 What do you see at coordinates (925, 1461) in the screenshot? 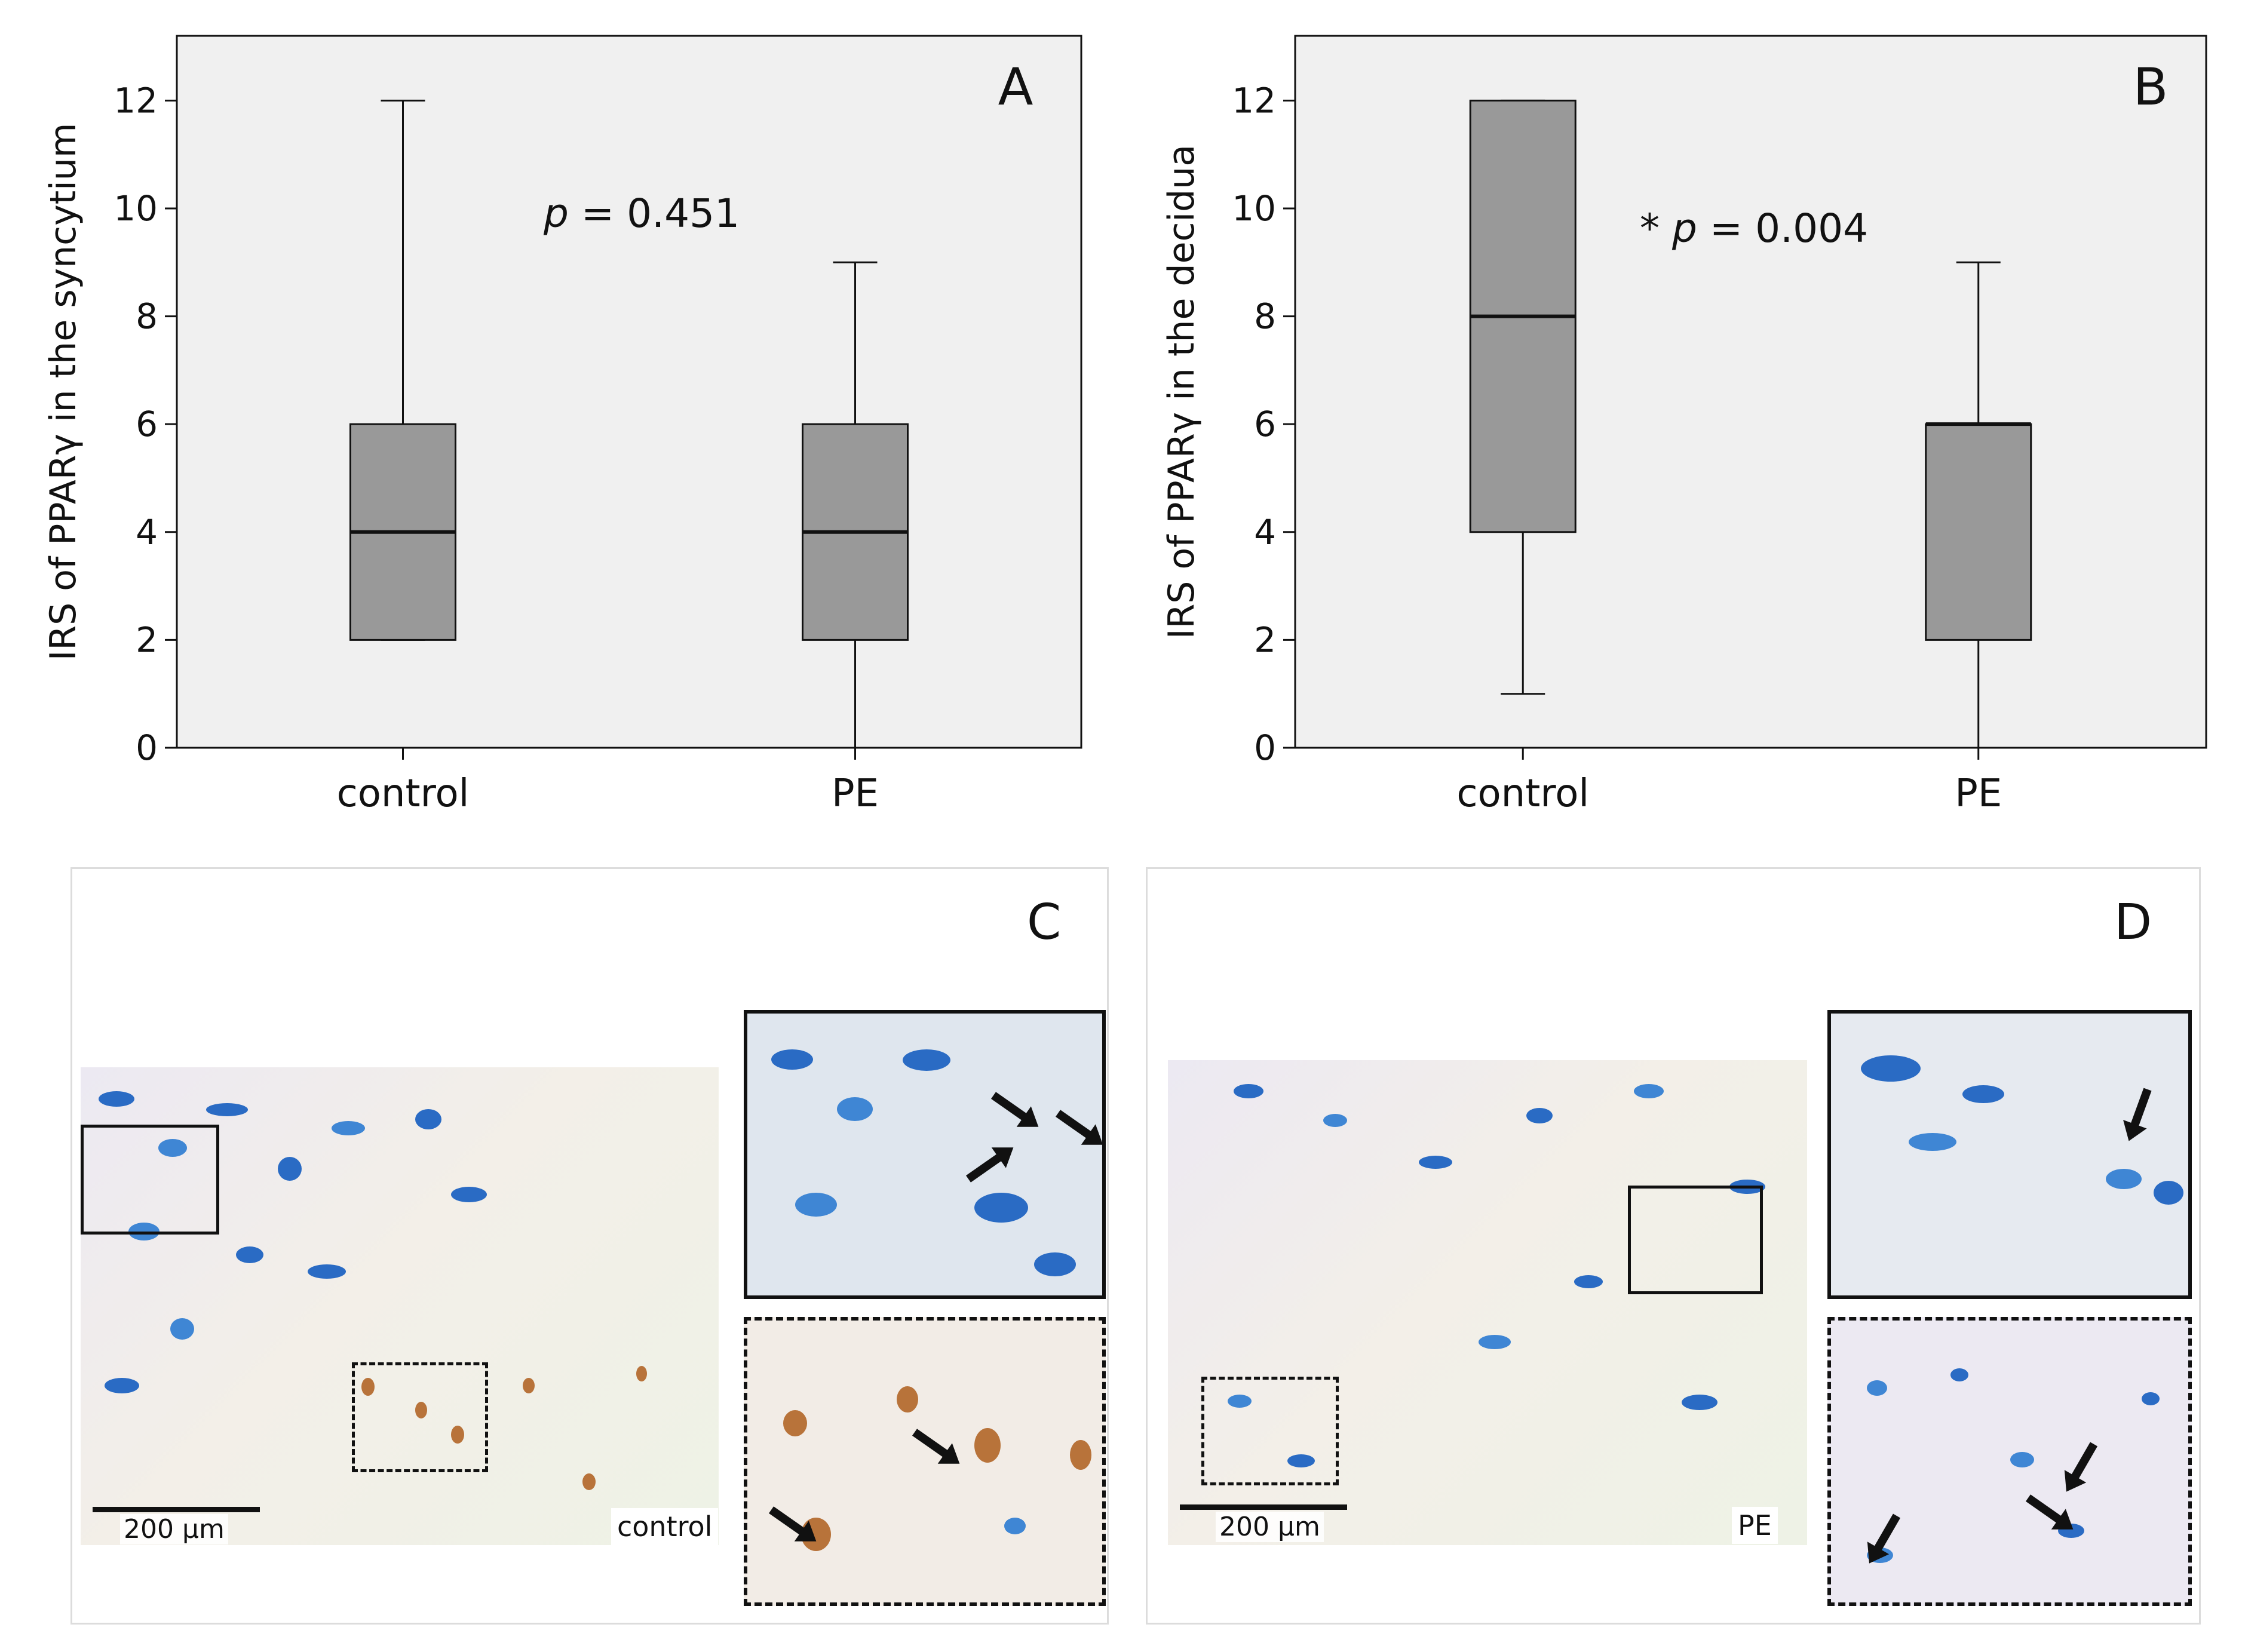
I see `inset-zoom-dashed-c` at bounding box center [925, 1461].